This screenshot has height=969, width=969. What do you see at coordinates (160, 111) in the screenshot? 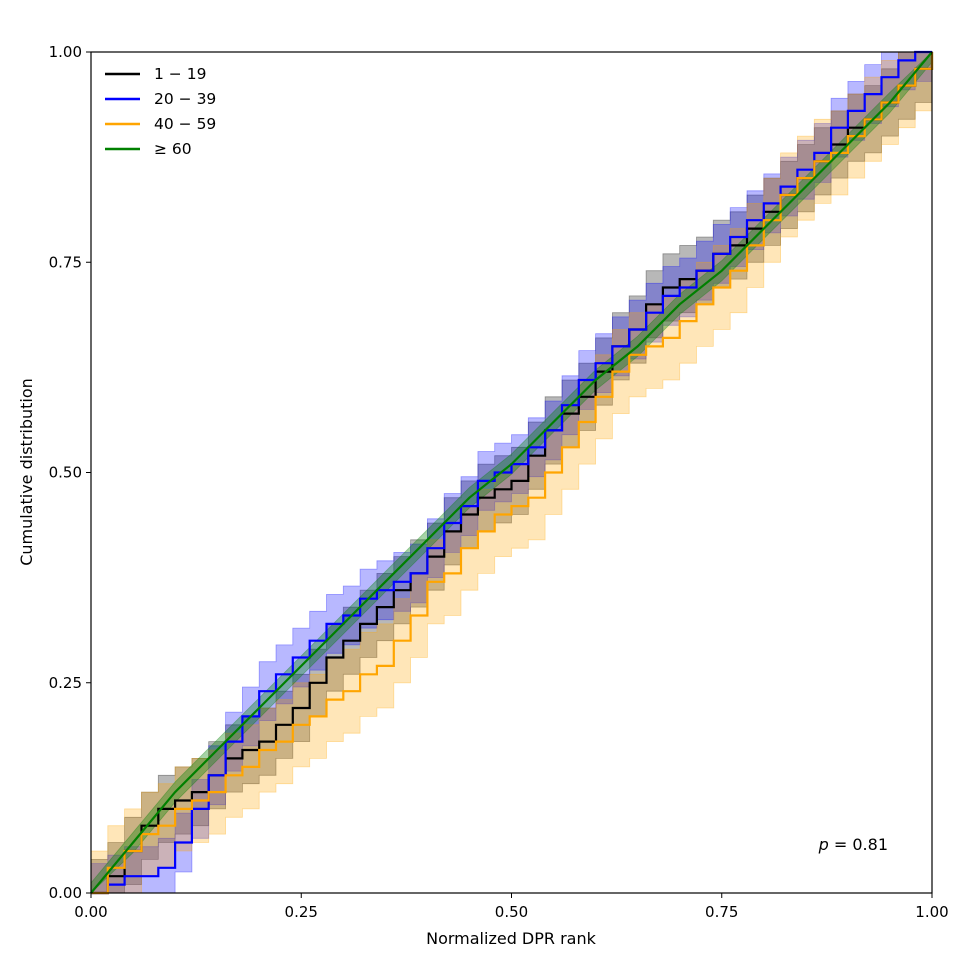
I see `legend: 1 − 19 20 − 39 40 − 59 ≥ 60` at bounding box center [160, 111].